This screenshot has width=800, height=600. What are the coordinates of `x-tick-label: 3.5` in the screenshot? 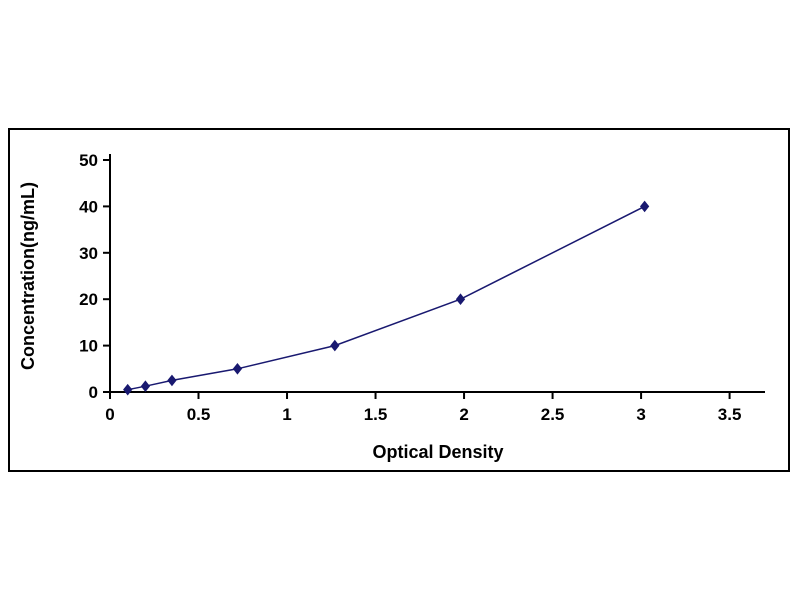 It's located at (730, 414).